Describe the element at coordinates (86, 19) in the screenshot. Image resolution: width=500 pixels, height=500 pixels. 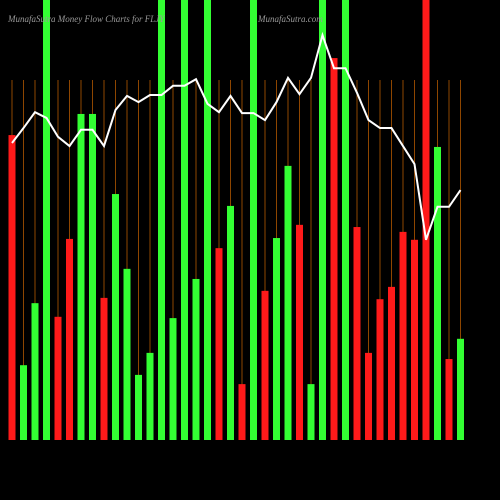
I see `chart-title: MunafaSutra Money Flow Charts for FLJY` at that location.